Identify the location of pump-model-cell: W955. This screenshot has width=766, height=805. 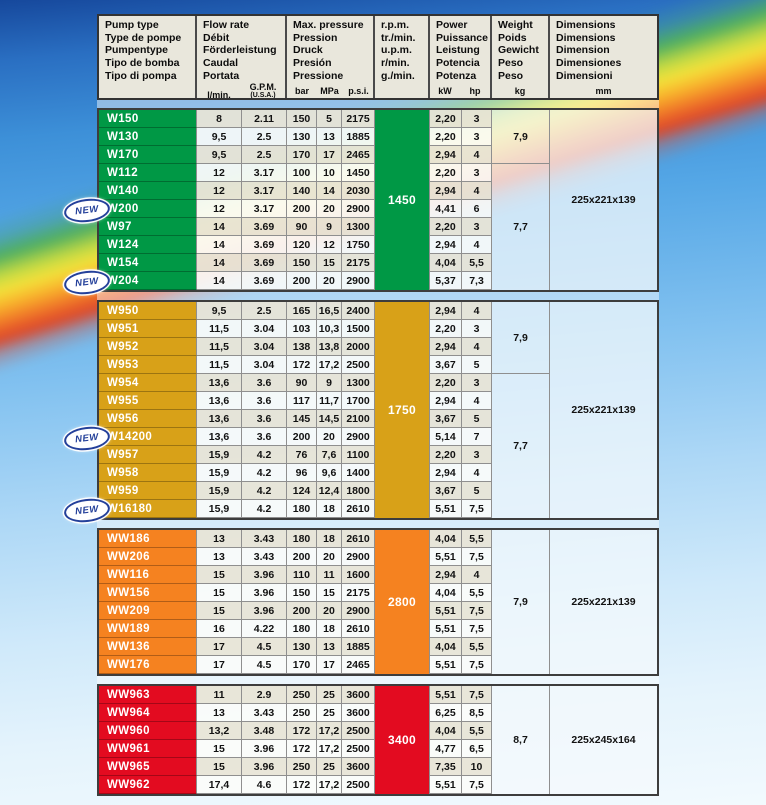
(148, 401).